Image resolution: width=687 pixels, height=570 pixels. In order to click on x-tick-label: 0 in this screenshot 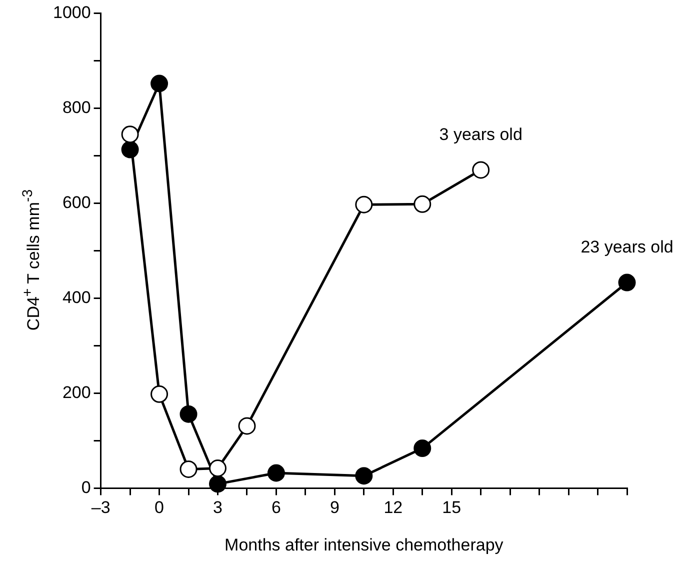, I will do `click(159, 508)`.